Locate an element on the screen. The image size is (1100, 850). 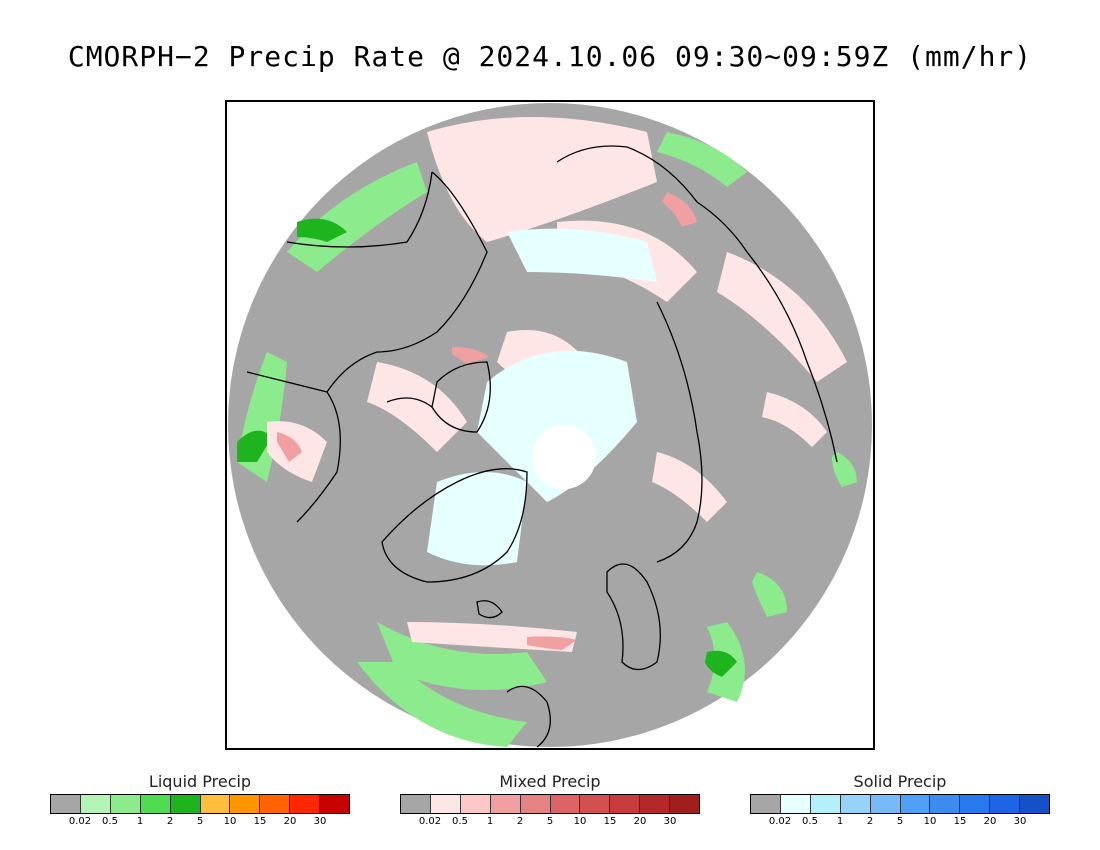
legend-mixed: Mixed Precip 0.02 0.5 1 2 5 10 15 20 30 is located at coordinates (550, 801).